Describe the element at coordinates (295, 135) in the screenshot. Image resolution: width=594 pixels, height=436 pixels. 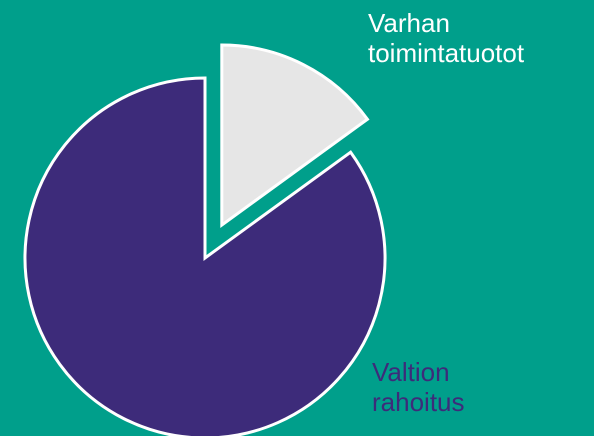
I see `pie-slice` at that location.